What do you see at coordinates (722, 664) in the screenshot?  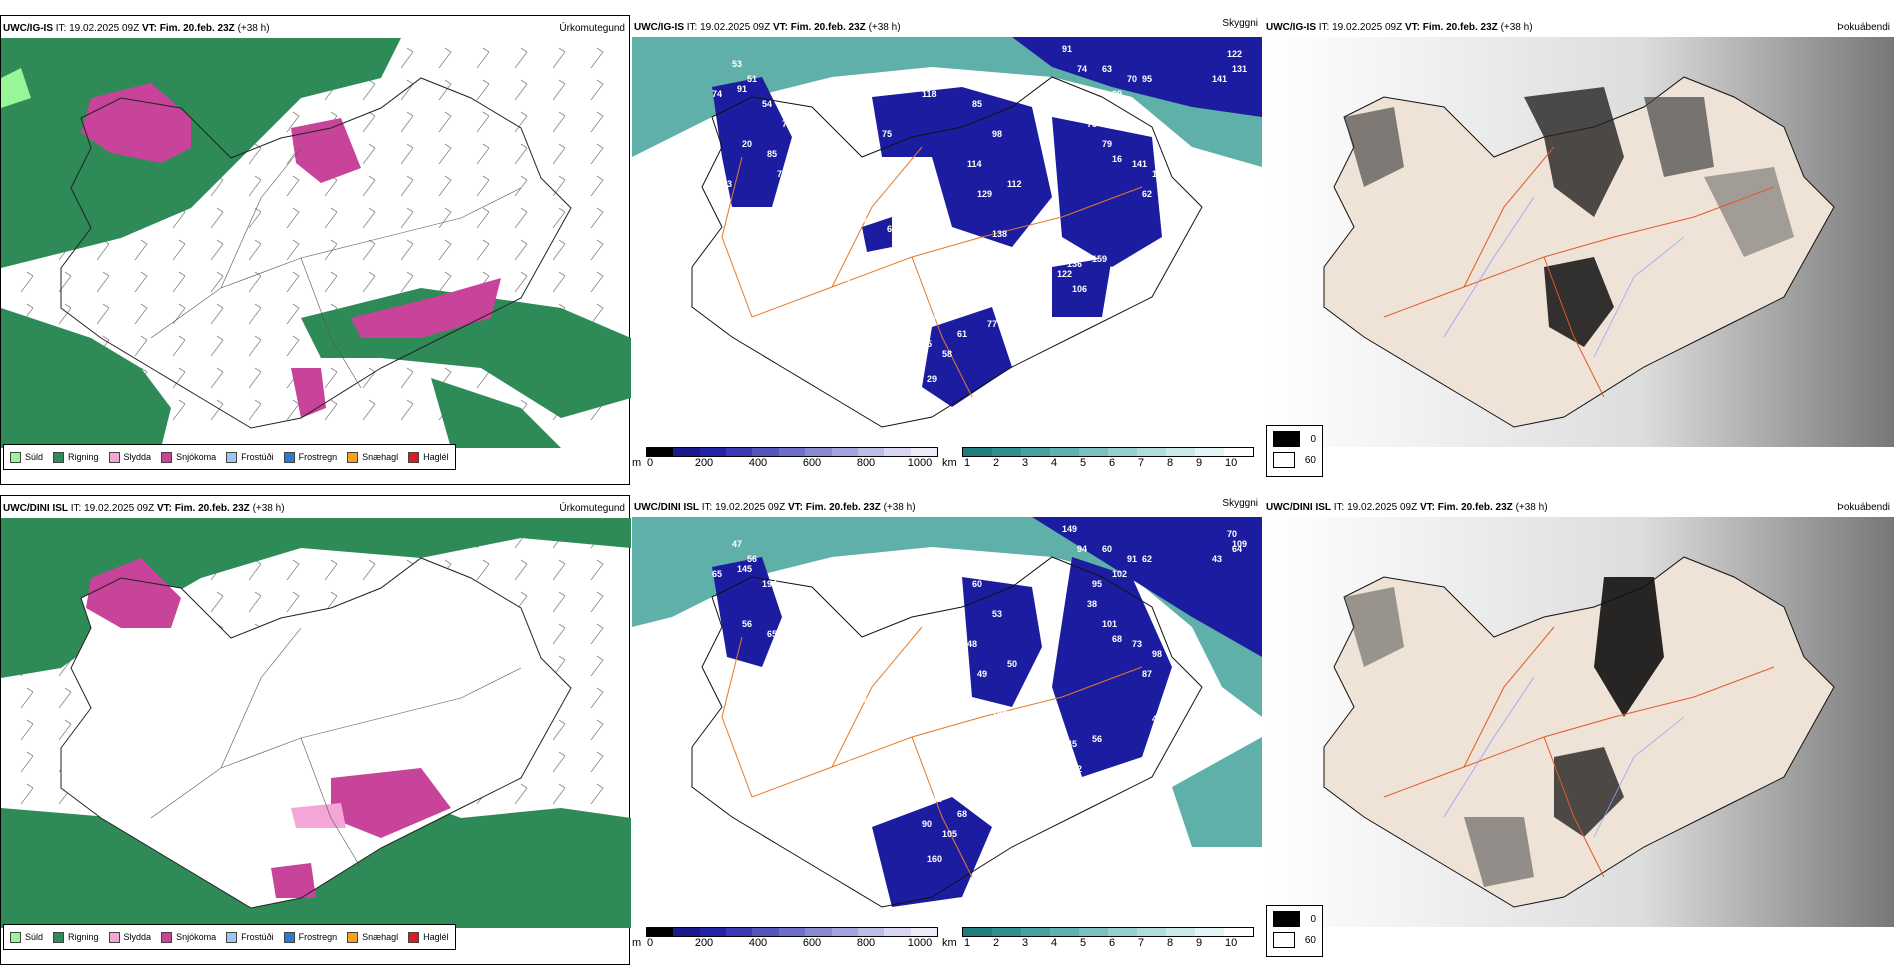 I see `ceiling-height-label: 58` at bounding box center [722, 664].